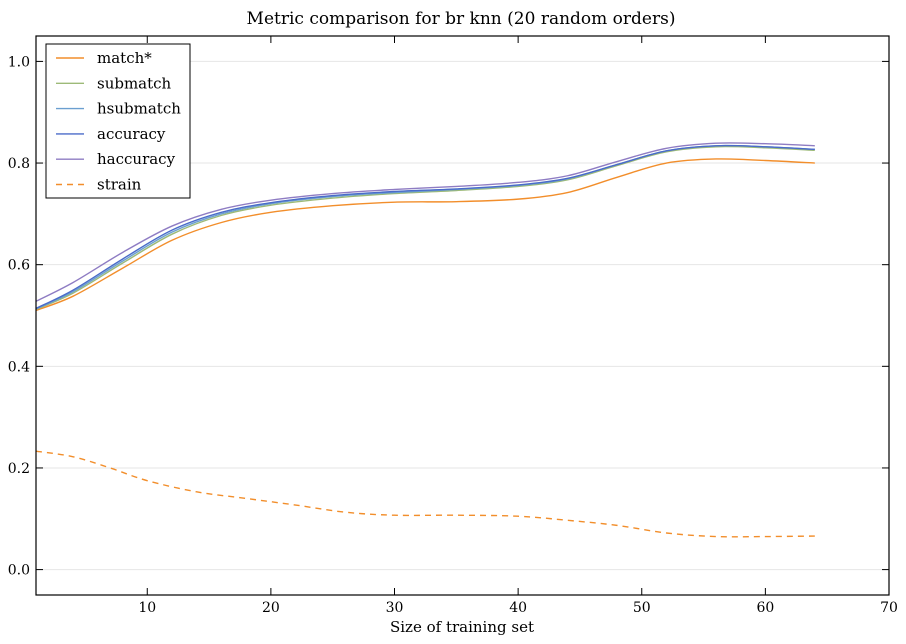 This screenshot has width=906, height=644. Describe the element at coordinates (119, 185) in the screenshot. I see `legend-label-strain: strain` at that location.